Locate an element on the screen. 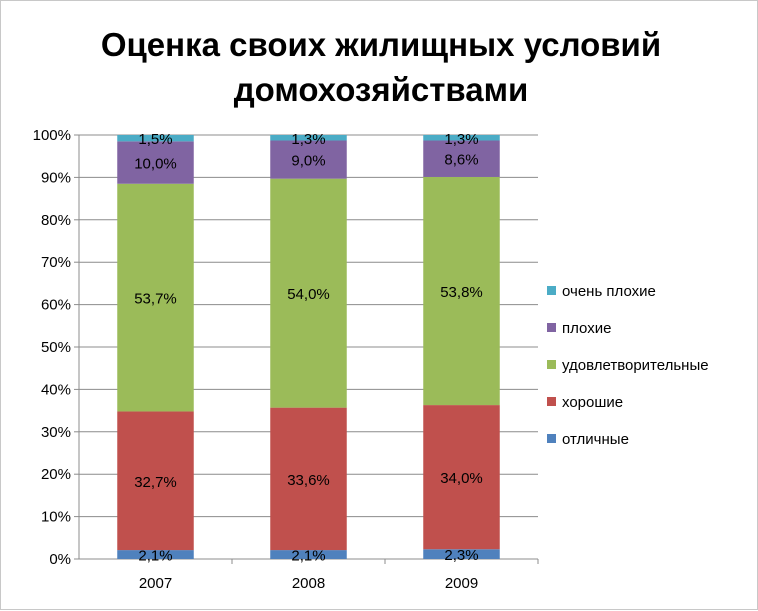 This screenshot has height=611, width=758. data-label: 34,0% is located at coordinates (461, 478).